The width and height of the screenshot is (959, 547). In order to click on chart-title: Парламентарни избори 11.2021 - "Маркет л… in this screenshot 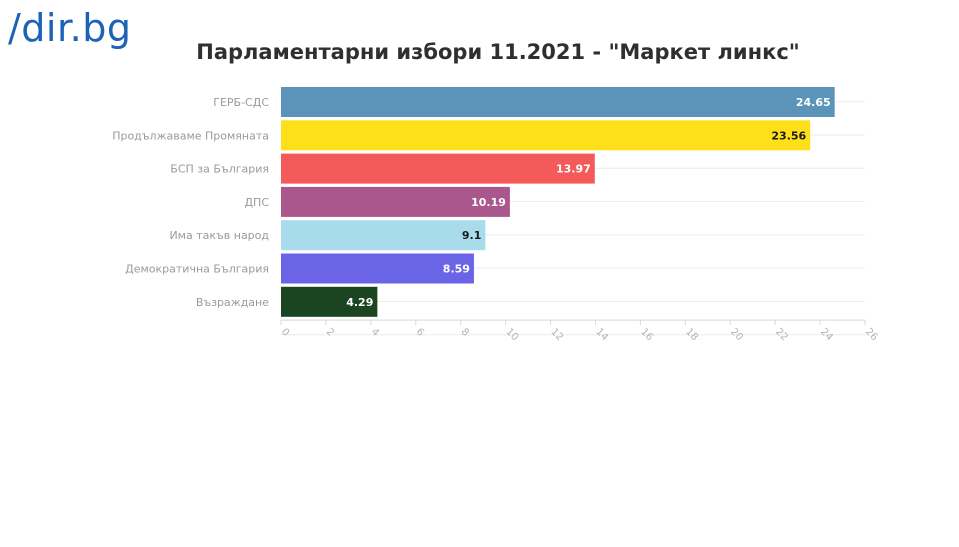, I will do `click(498, 52)`.